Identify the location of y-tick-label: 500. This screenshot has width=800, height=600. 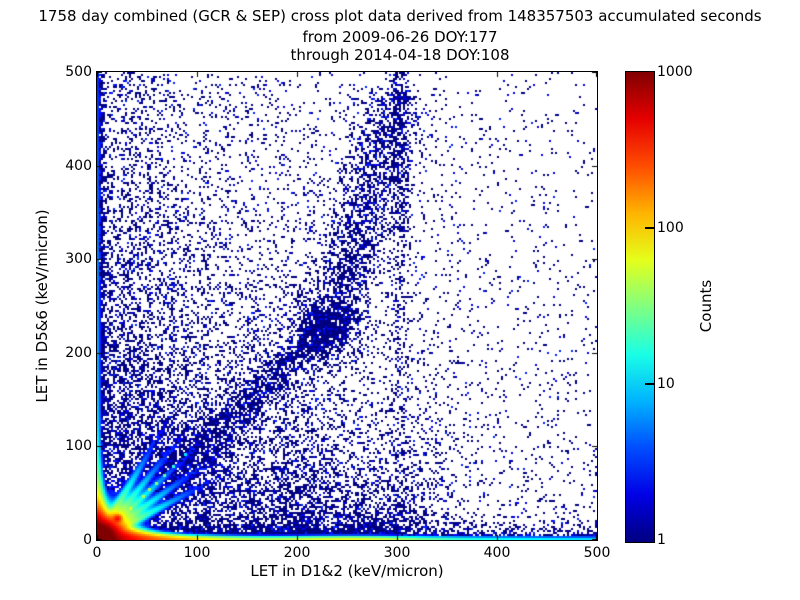
(78, 72).